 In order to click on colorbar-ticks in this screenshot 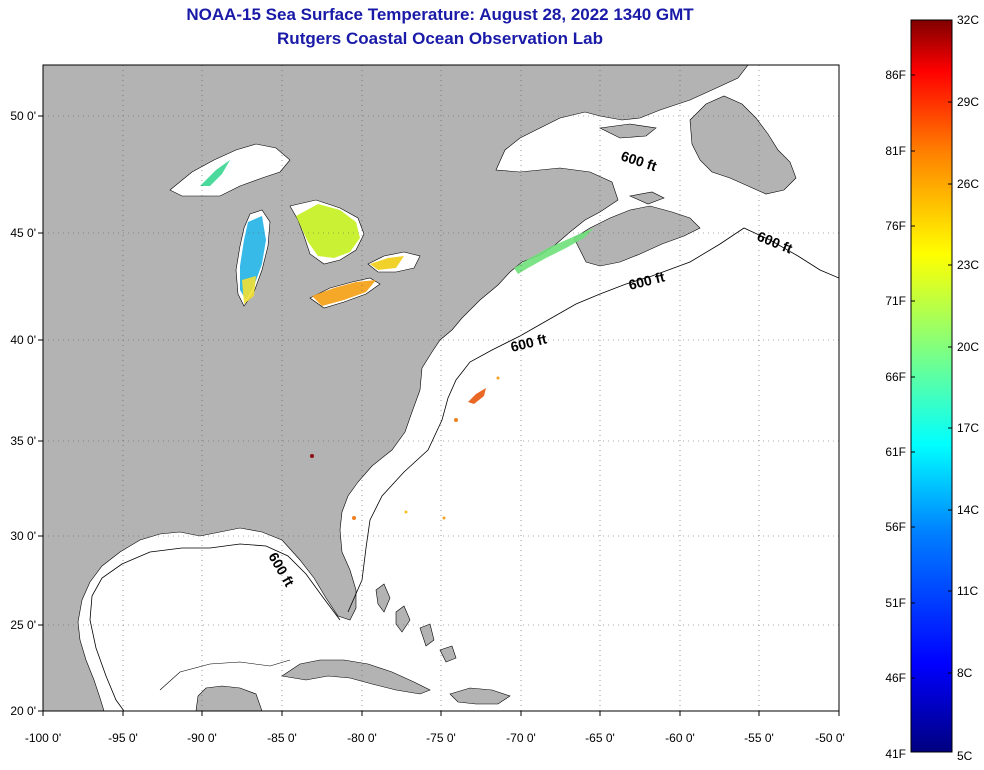, I will do `click(931, 349)`.